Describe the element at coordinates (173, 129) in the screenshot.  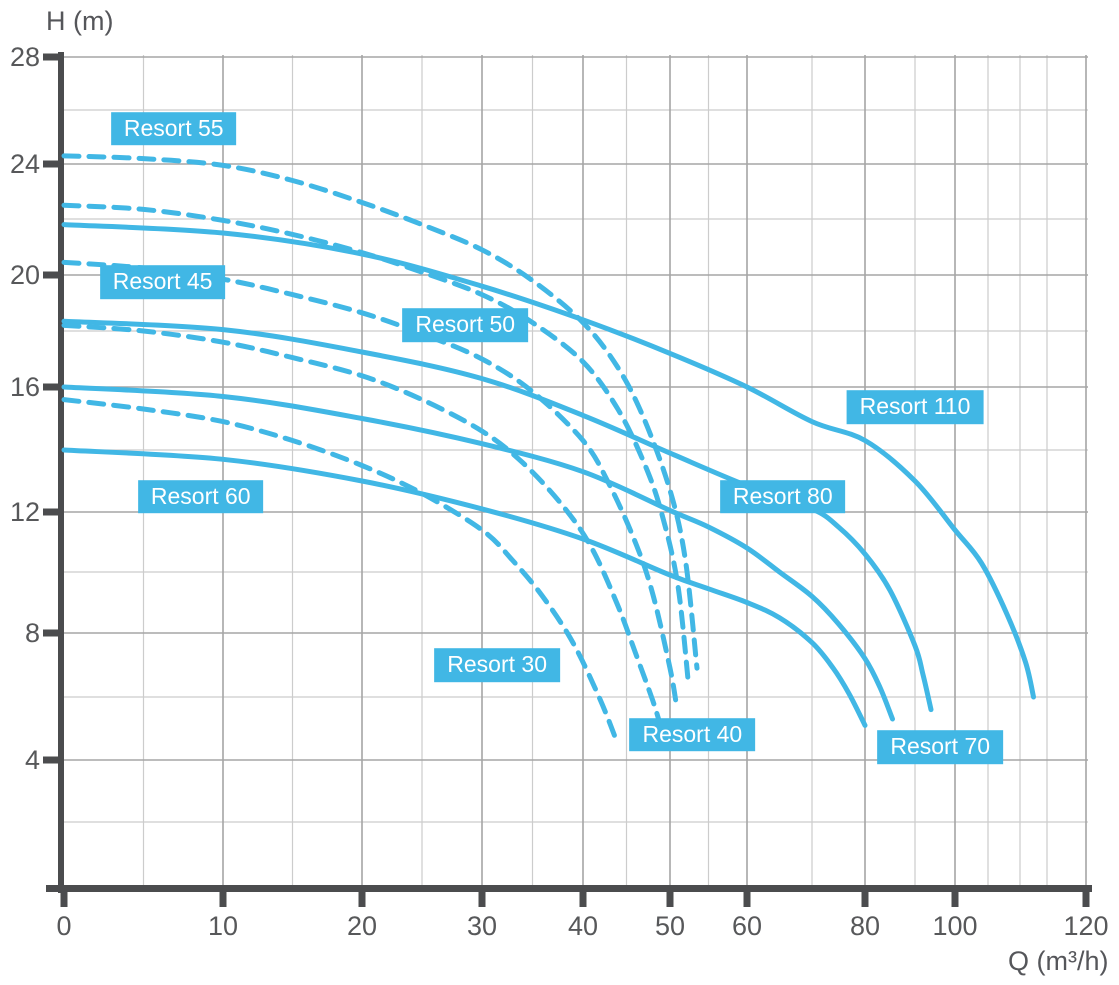
I see `series-label-resort-55: Resort 55` at that location.